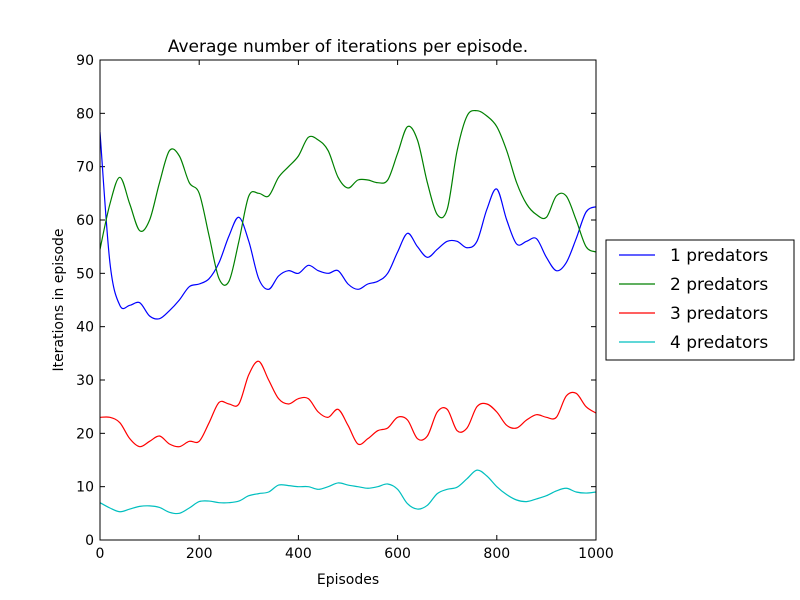 This screenshot has height=600, width=800. What do you see at coordinates (85, 434) in the screenshot?
I see `y-tick-label: 20` at bounding box center [85, 434].